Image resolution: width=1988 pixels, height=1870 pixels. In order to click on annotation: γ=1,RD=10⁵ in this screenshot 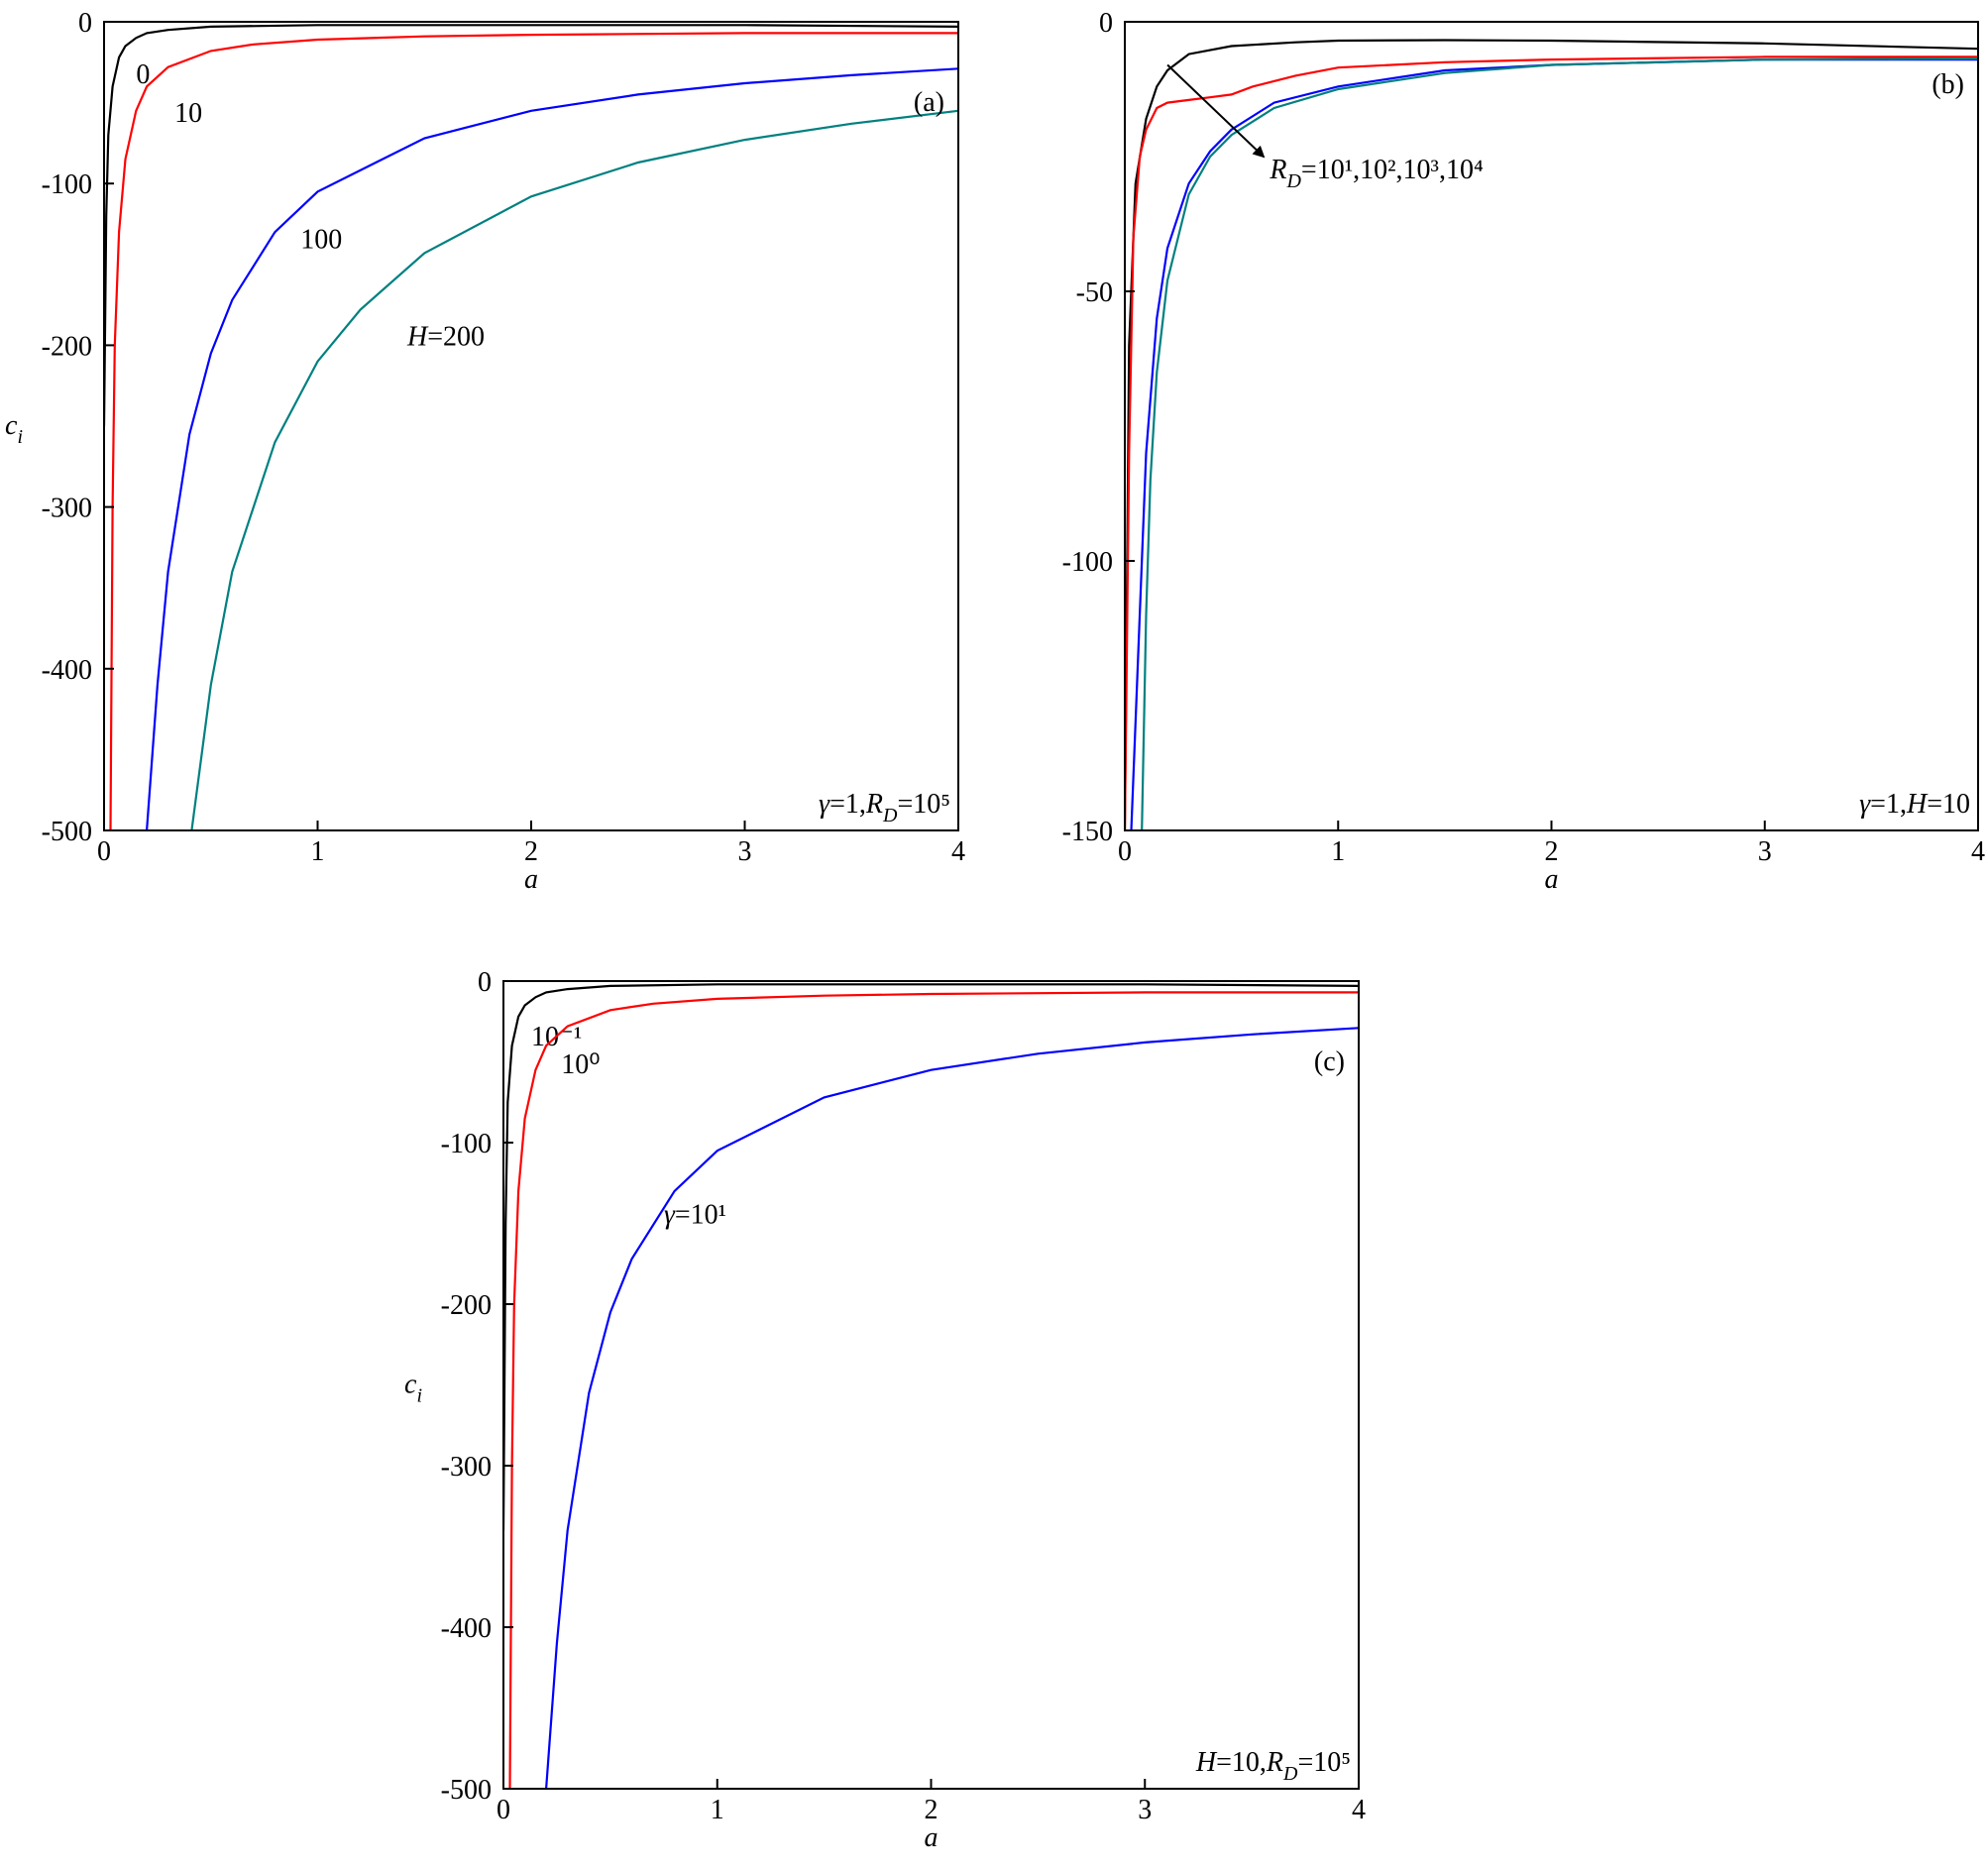, I will do `click(884, 807)`.